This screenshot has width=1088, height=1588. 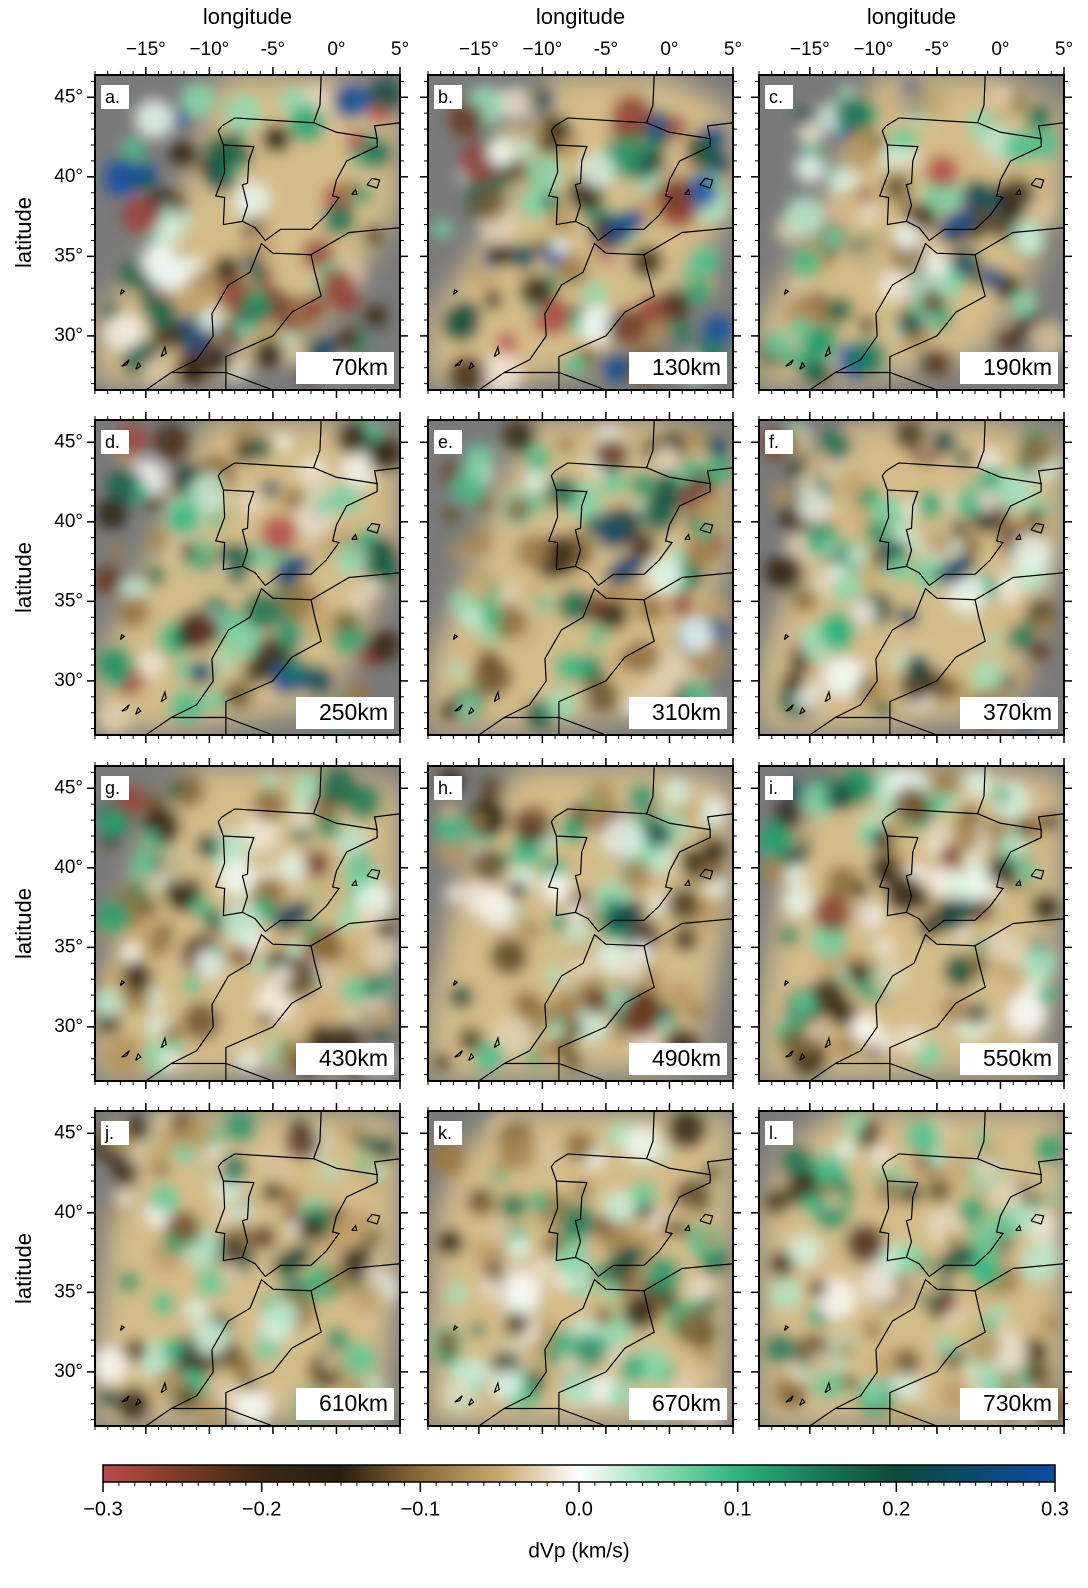 I want to click on y-tick-label: 40°, so click(x=68, y=1212).